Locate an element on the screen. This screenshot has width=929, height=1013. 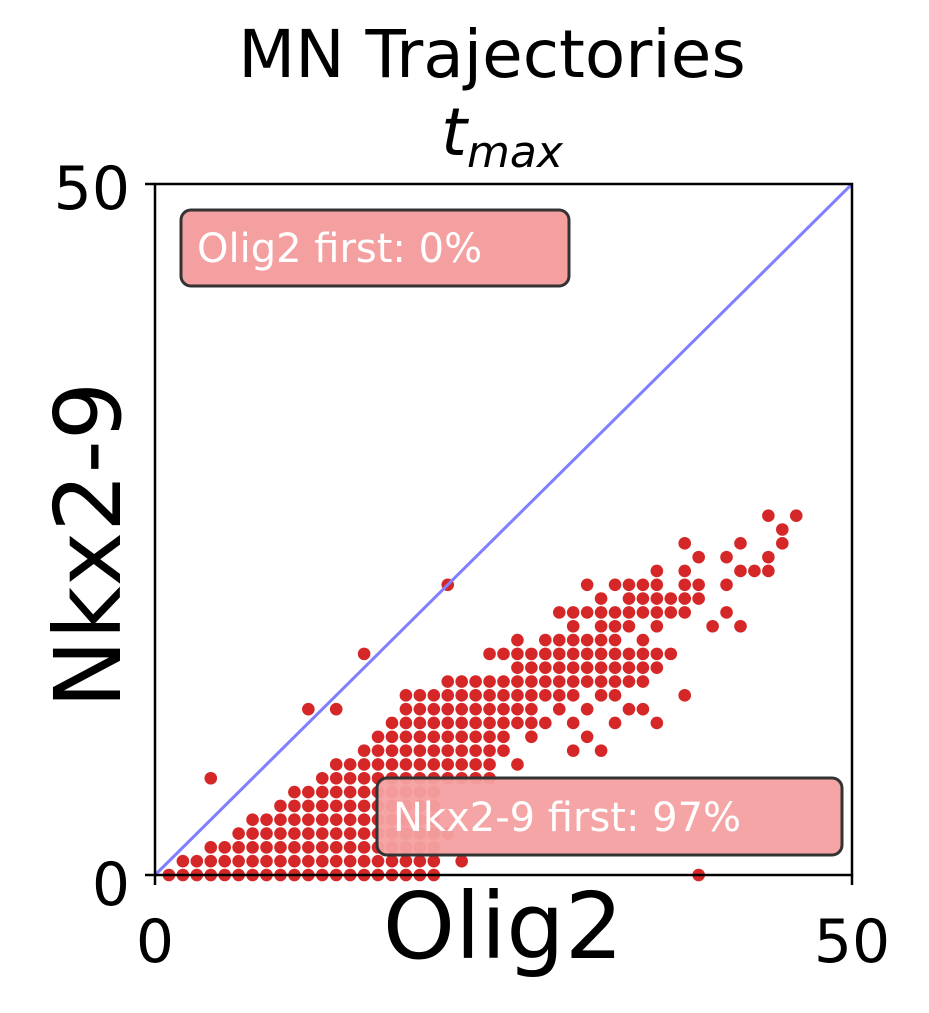
chart-title: MN Trajectories is located at coordinates (492, 54).